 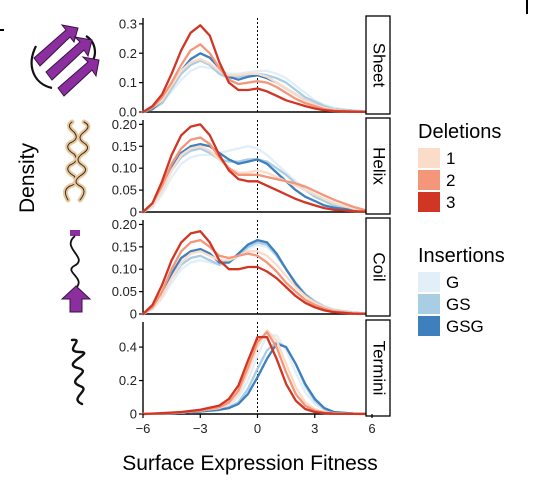 I want to click on panel-helix: 0 0.05 0.10 0.15 0.20 Helix, so click(x=251, y=168).